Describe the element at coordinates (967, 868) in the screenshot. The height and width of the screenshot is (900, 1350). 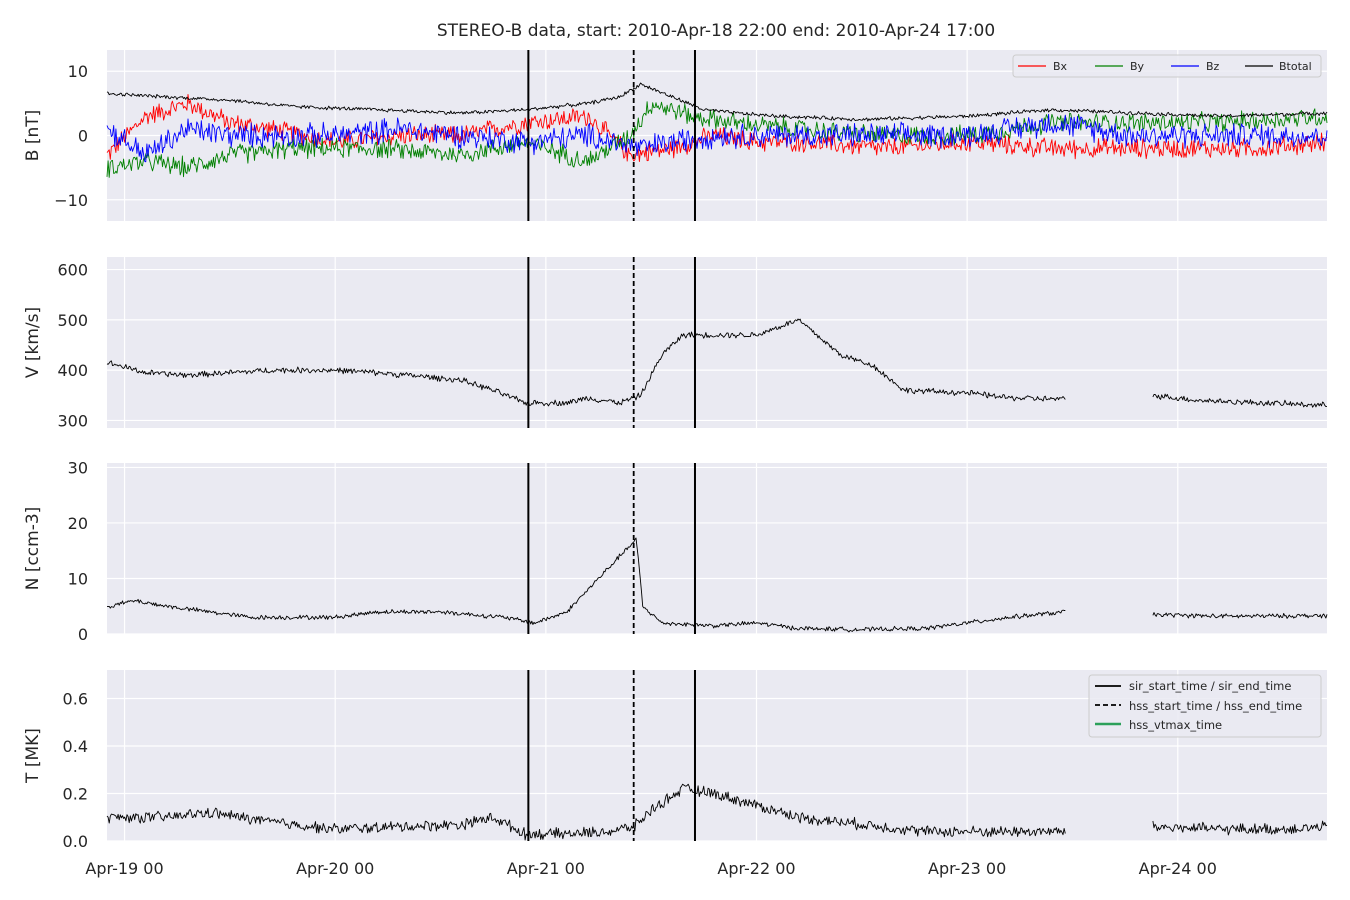
I see `x-tick-label: Apr-23 00` at that location.